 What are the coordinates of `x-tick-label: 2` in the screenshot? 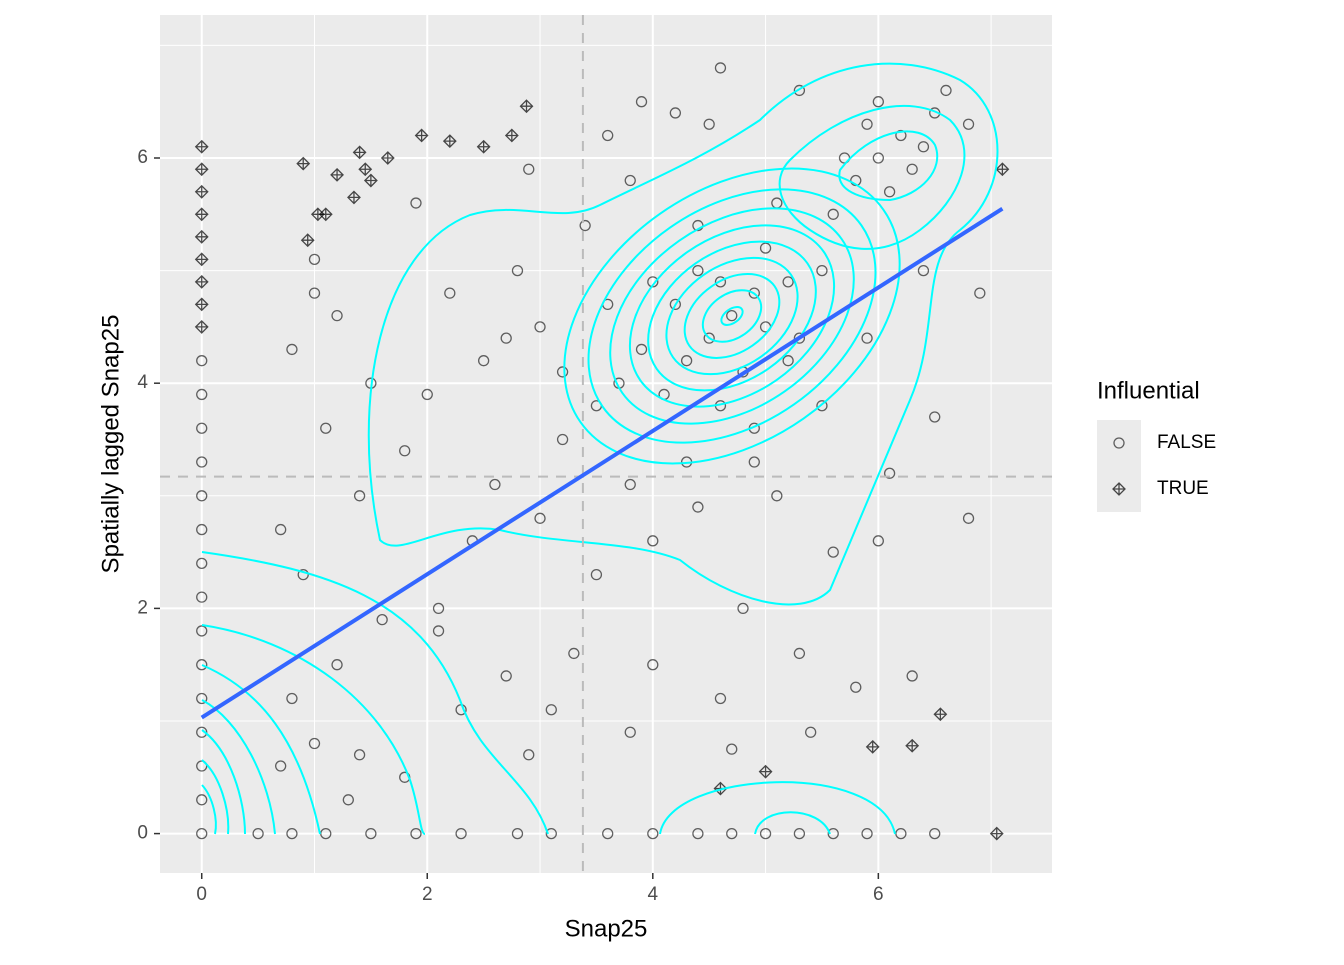 It's located at (427, 894).